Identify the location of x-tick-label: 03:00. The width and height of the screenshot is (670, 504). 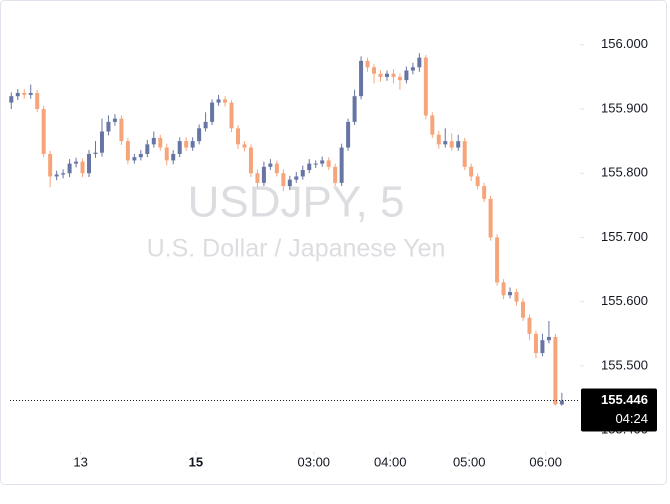
(314, 461).